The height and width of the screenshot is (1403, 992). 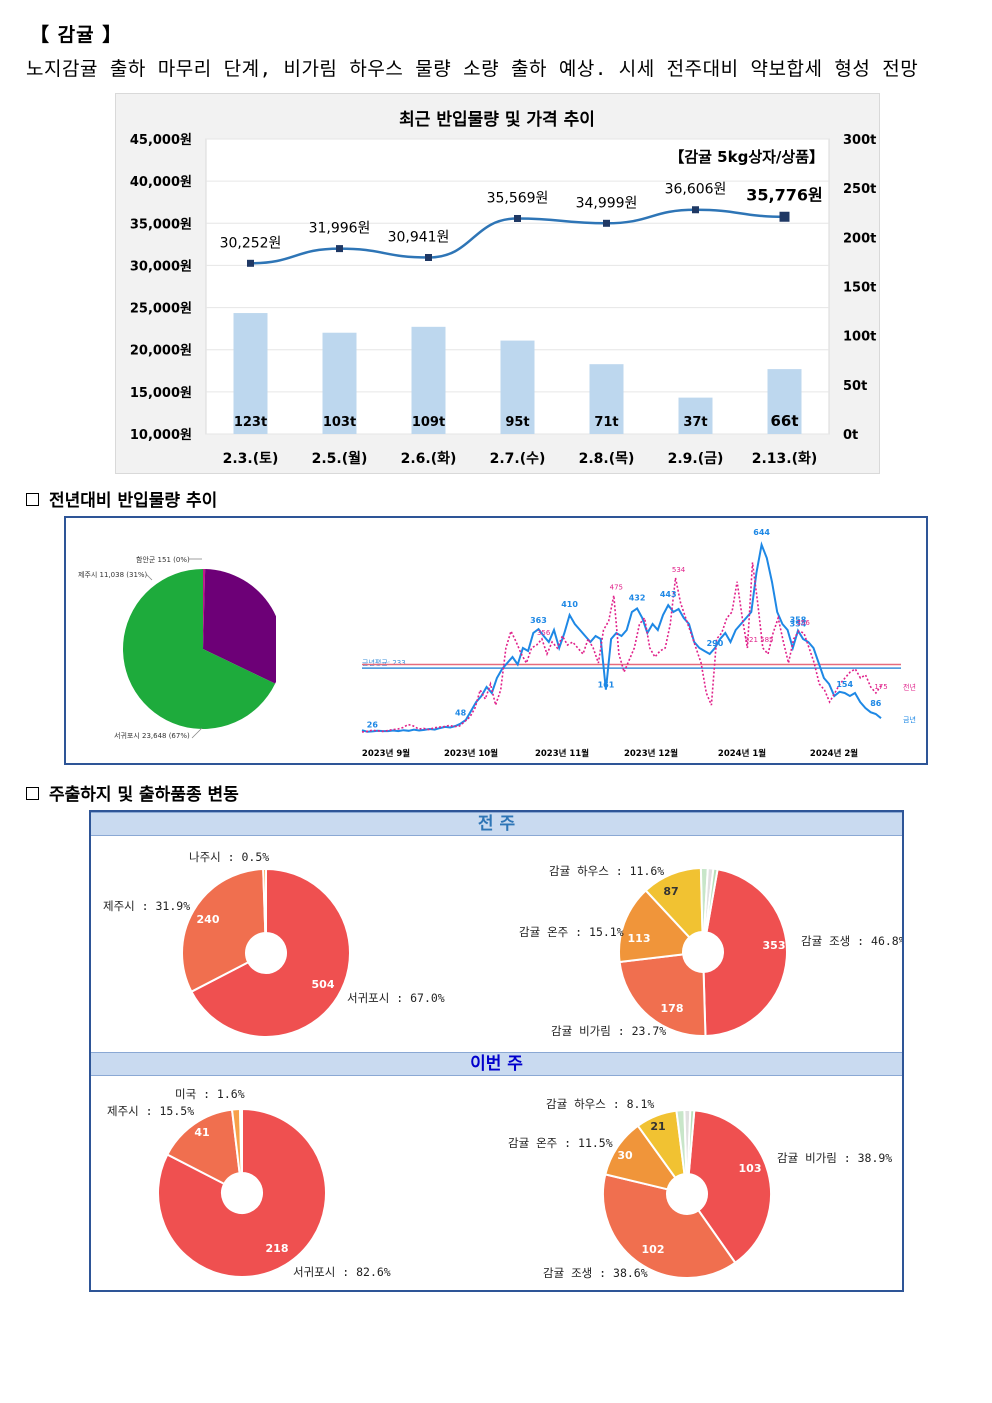 I want to click on chart-title: 최근 반입물량 및 가격 추이, so click(x=497, y=120).